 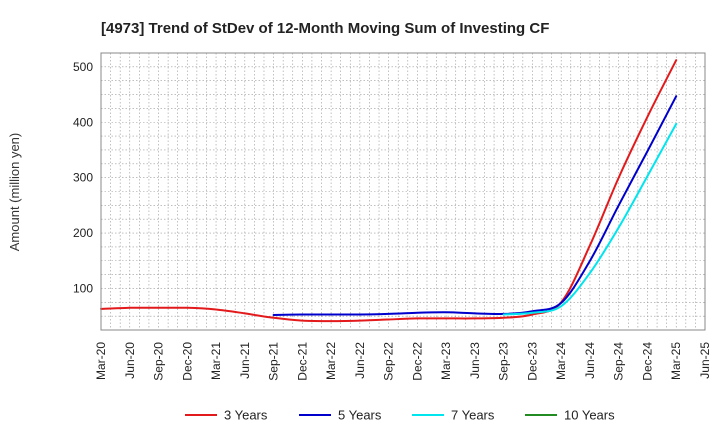 What do you see at coordinates (331, 361) in the screenshot?
I see `x-tick-label: Mar-22` at bounding box center [331, 361].